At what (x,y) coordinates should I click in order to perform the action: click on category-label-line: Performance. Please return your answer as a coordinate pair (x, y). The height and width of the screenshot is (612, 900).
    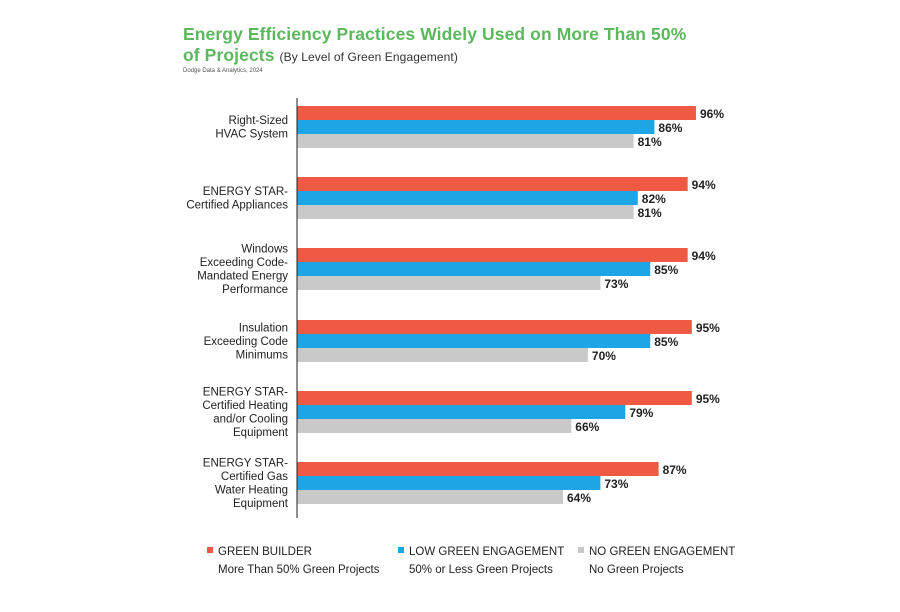
    Looking at the image, I should click on (255, 290).